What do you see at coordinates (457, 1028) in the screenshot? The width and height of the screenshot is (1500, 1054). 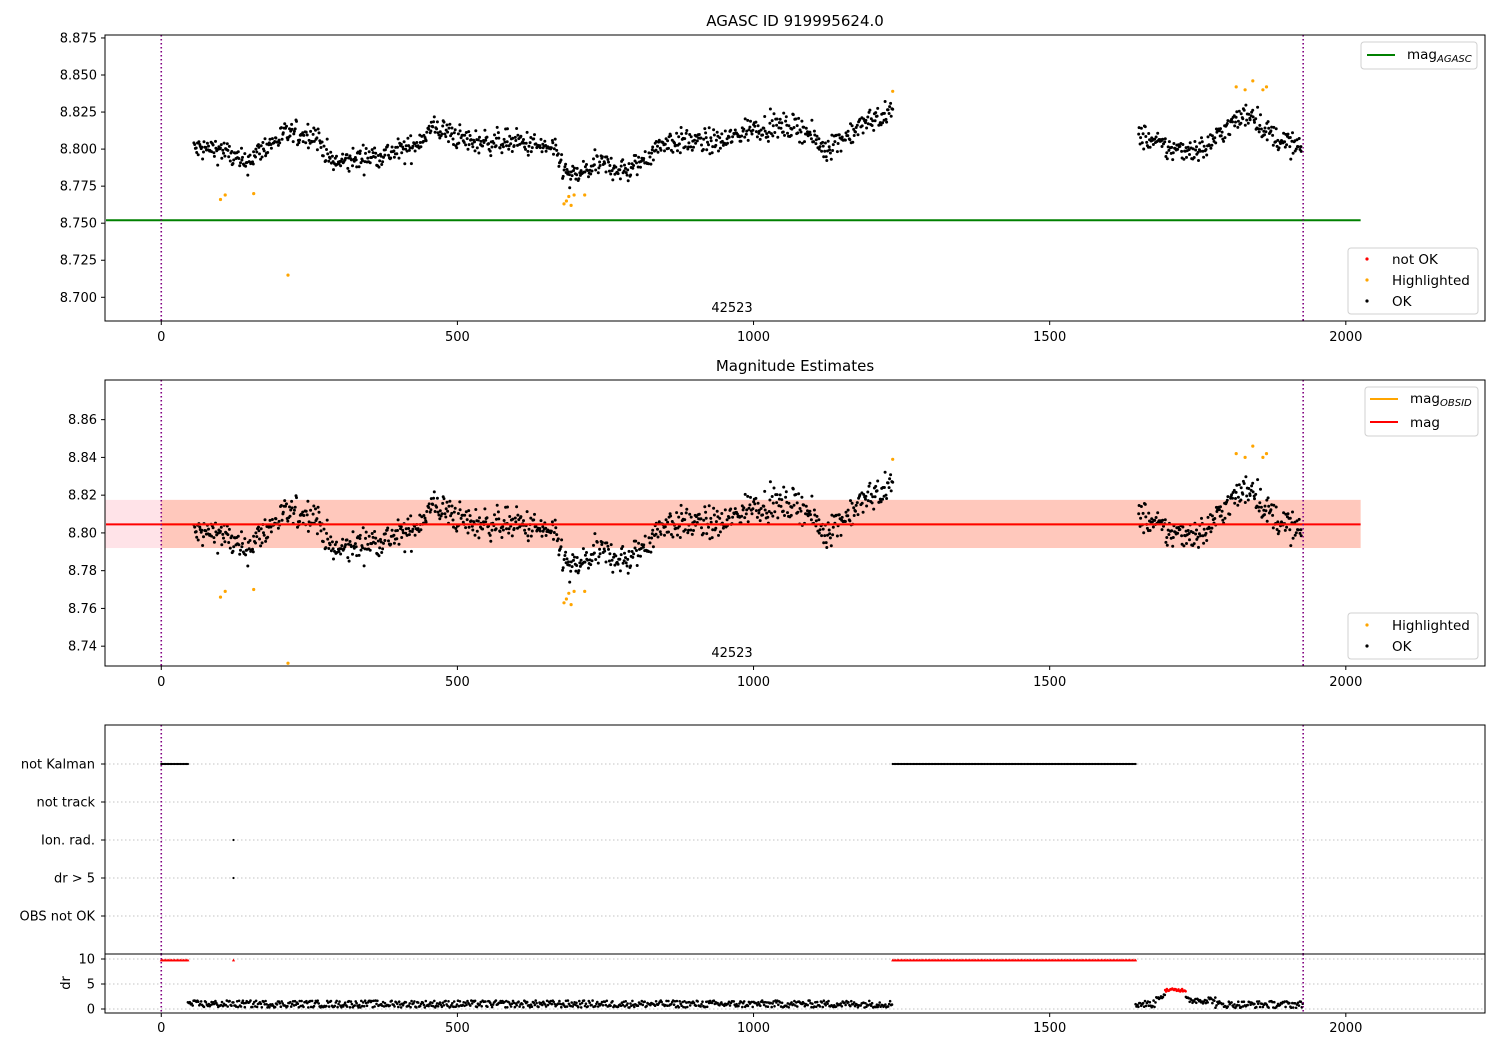 I see `x-tick-label: 500` at bounding box center [457, 1028].